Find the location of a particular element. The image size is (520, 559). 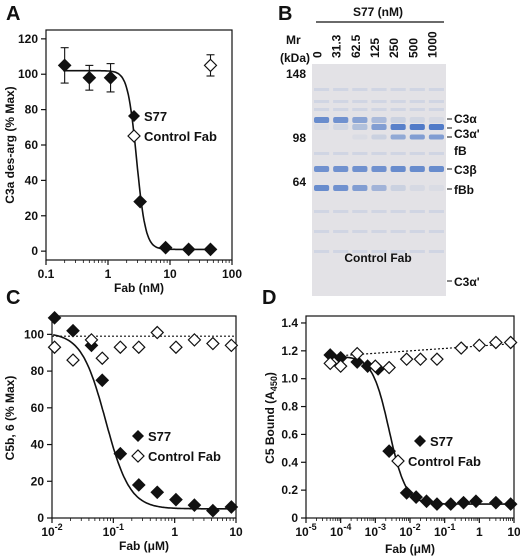

gel-mr-label: Mr is located at coordinates (293, 40).